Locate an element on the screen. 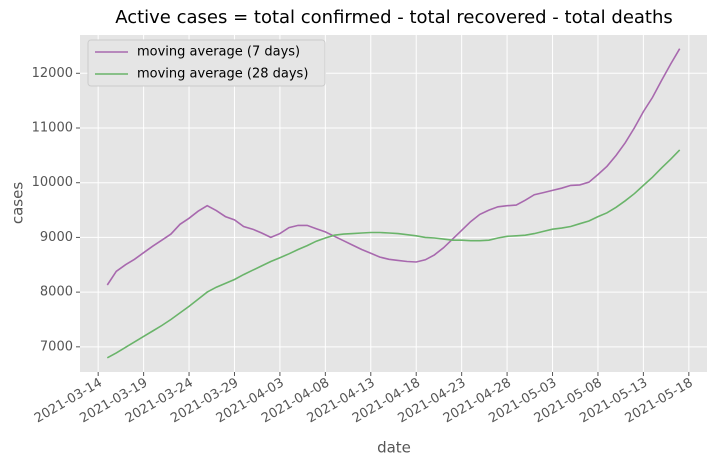  y-tick-label: 9000 is located at coordinates (56, 237).